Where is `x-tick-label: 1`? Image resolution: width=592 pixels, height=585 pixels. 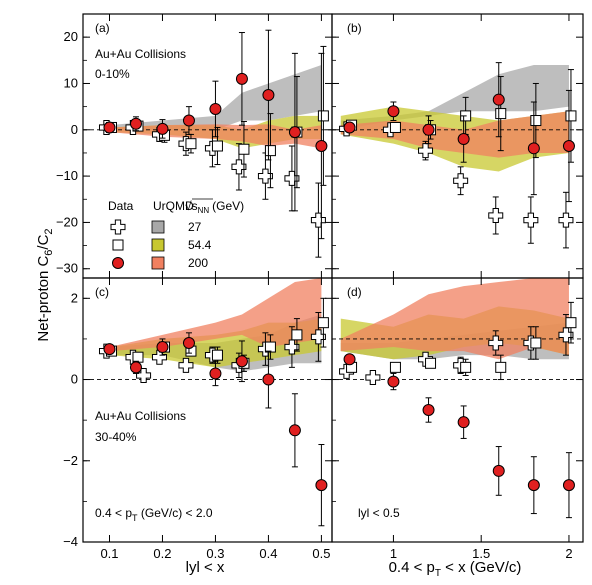 x-tick-label: 1 is located at coordinates (393, 553).